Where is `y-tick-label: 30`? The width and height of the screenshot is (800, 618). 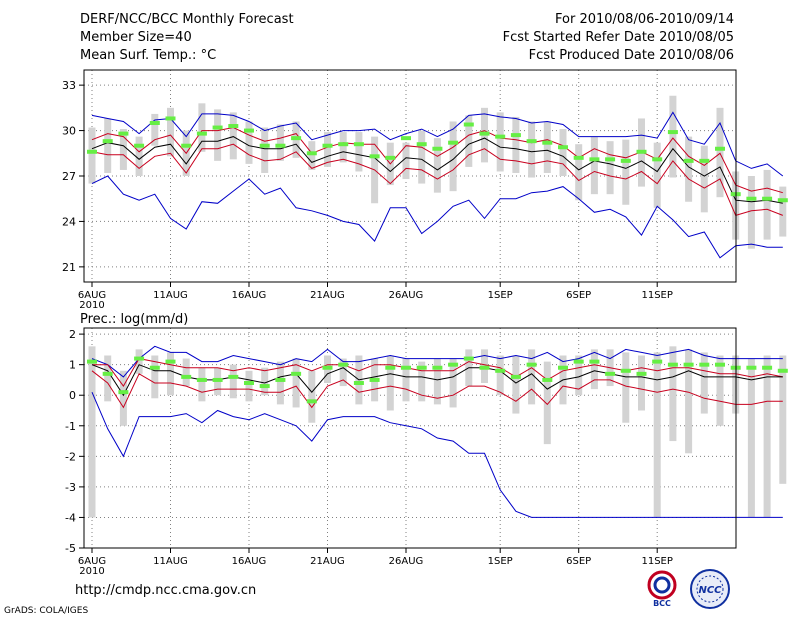 y-tick-label: 30 is located at coordinates (69, 131).